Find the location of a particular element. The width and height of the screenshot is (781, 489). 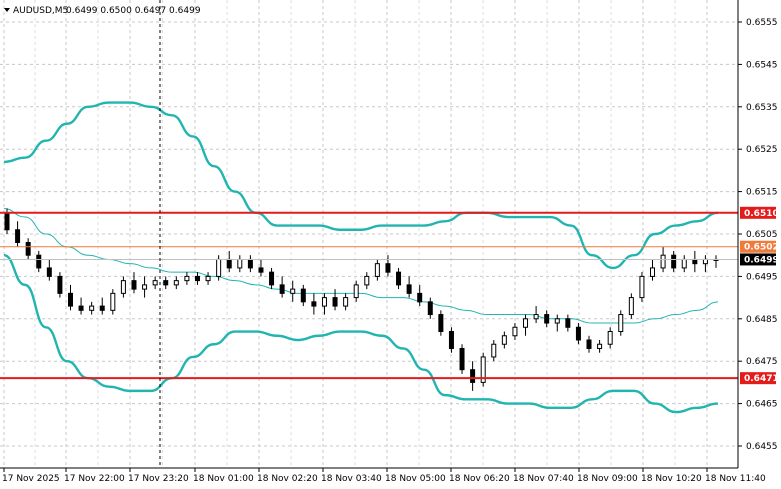

y-tick-label: 0.6465 is located at coordinates (762, 405).